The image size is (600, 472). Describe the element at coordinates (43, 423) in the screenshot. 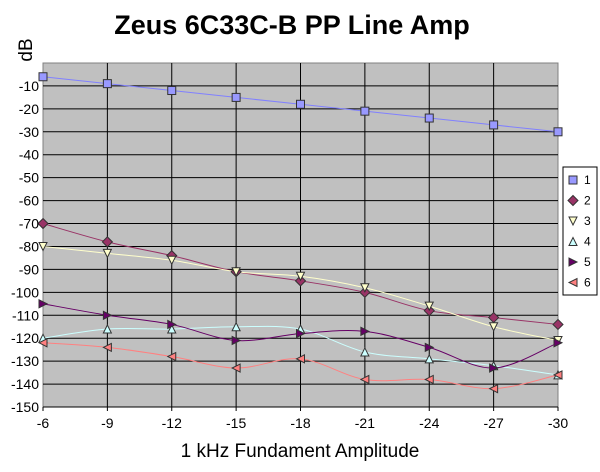

I see `x-tick-label: -6` at that location.